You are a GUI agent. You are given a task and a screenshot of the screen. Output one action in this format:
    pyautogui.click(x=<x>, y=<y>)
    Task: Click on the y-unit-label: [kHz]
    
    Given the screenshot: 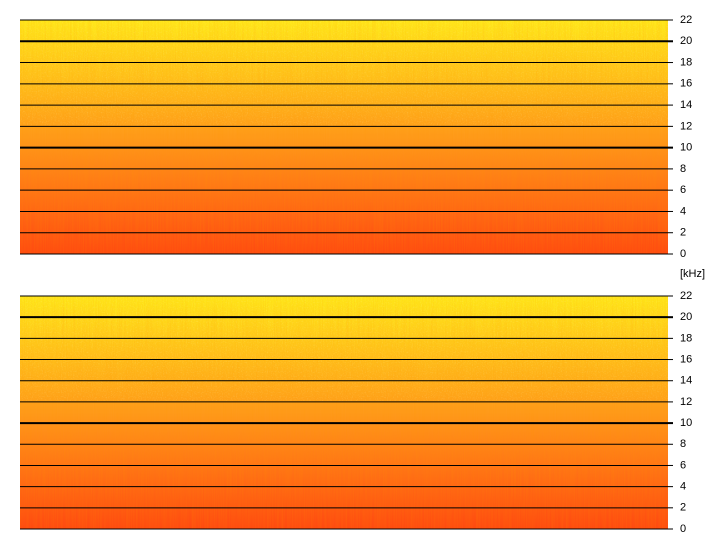 What is the action you would take?
    pyautogui.click(x=692, y=274)
    